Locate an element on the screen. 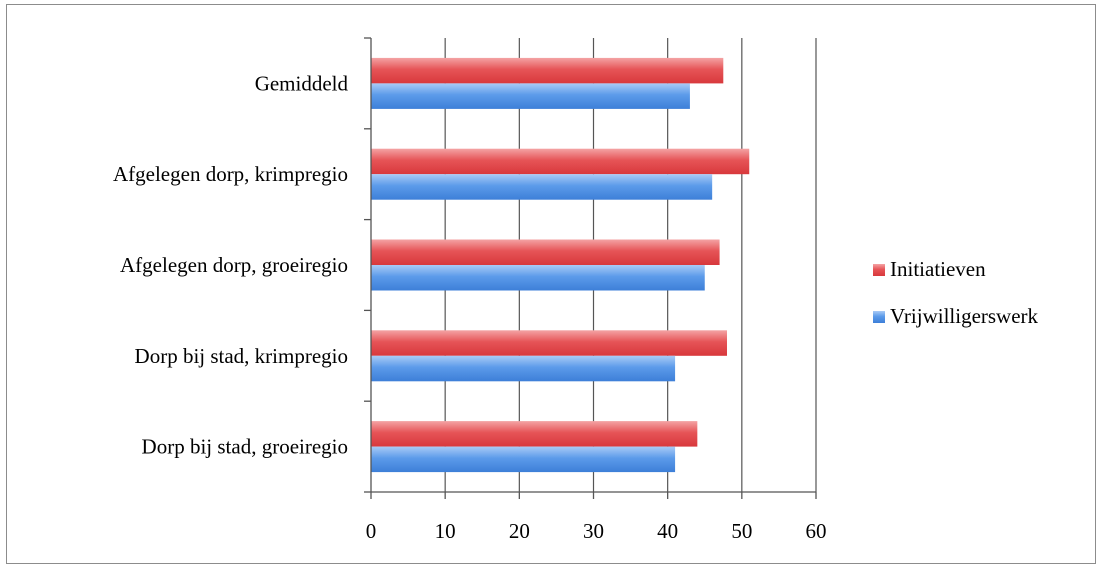 The width and height of the screenshot is (1104, 570). x-tick-labels: 0 10 20 30 40 50 60 is located at coordinates (596, 531).